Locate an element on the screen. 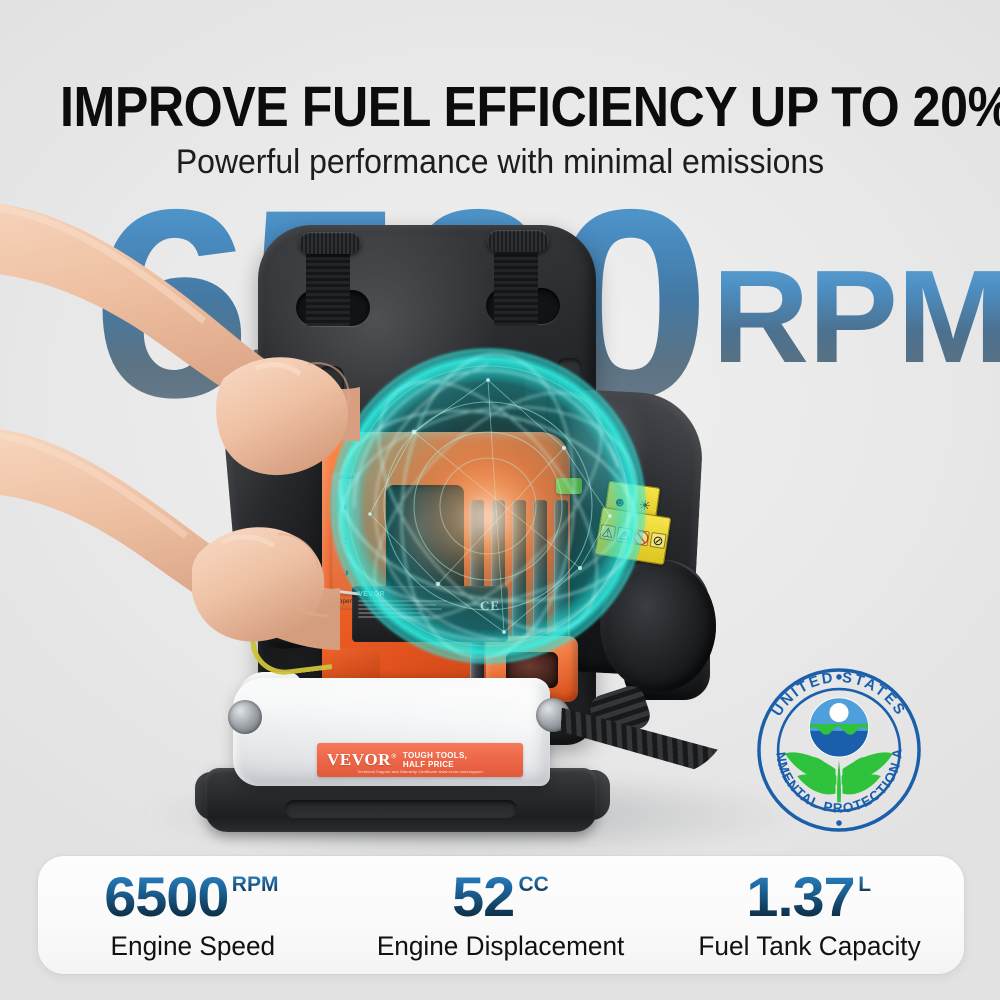  registered-trademark-icon: ® is located at coordinates (394, 756).